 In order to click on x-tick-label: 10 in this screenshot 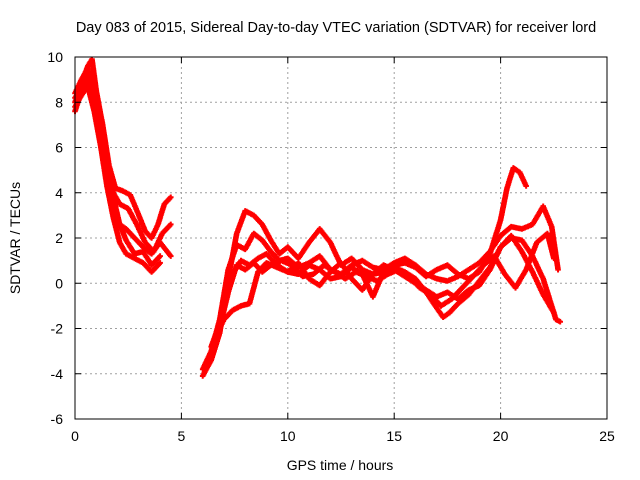, I will do `click(288, 436)`.